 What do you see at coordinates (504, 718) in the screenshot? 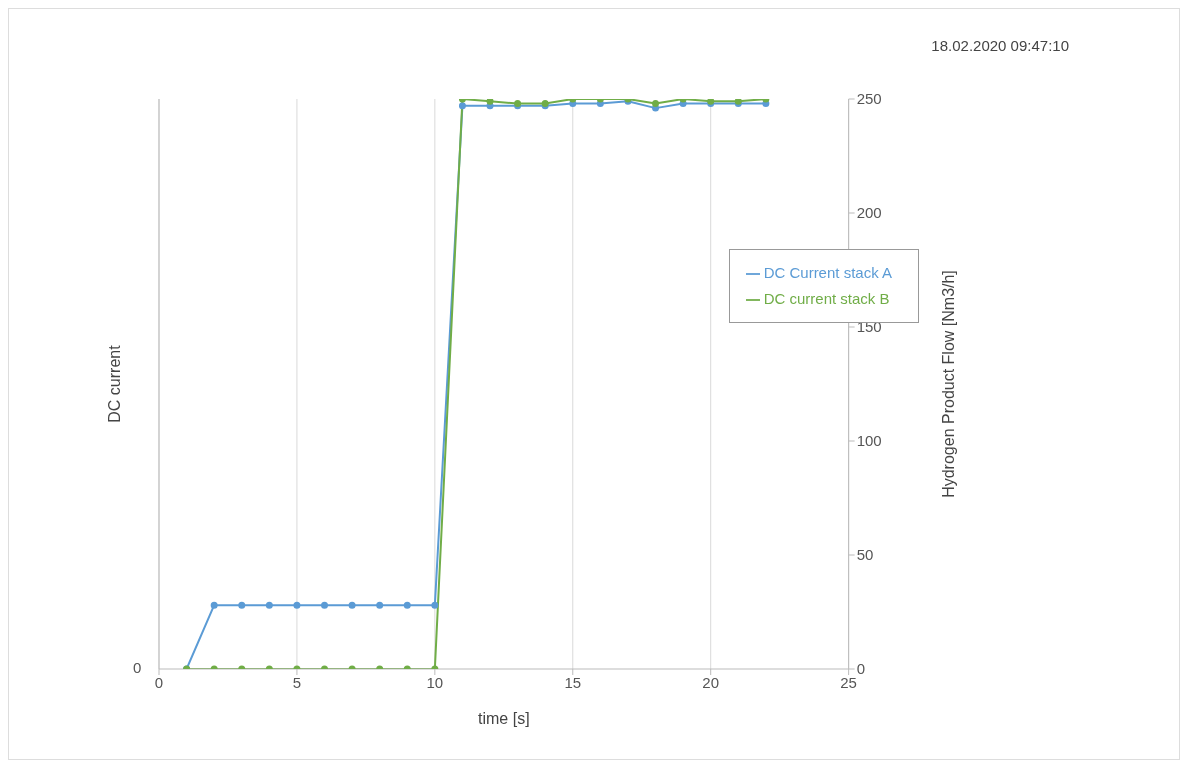
I see `x-axis-title: time [s]` at bounding box center [504, 718].